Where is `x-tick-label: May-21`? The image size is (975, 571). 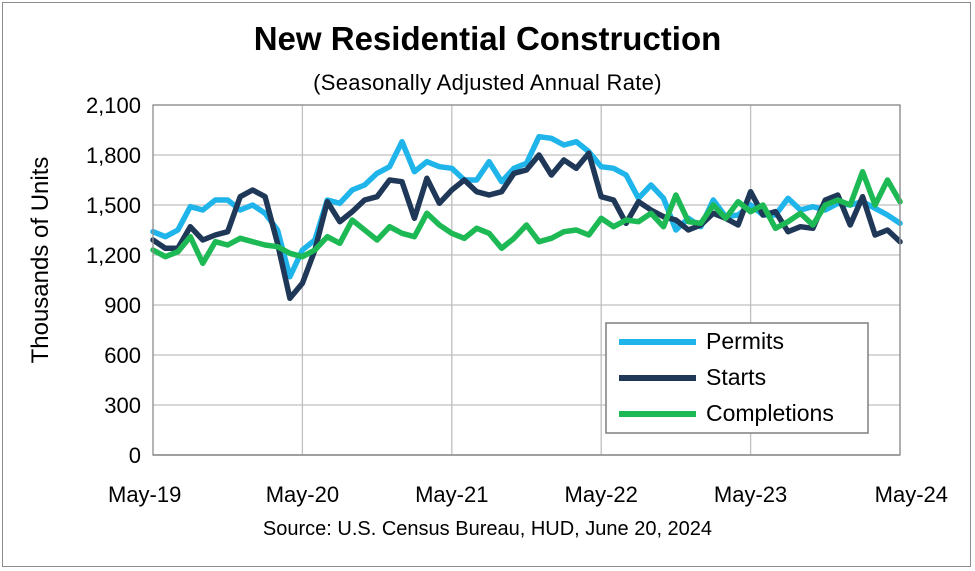 x-tick-label: May-21 is located at coordinates (451, 494).